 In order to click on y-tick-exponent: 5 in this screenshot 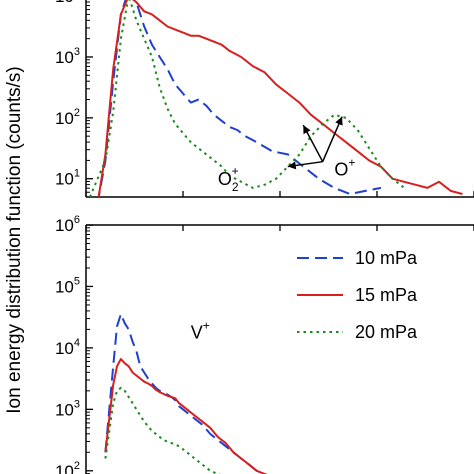, I will do `click(77, 281)`.